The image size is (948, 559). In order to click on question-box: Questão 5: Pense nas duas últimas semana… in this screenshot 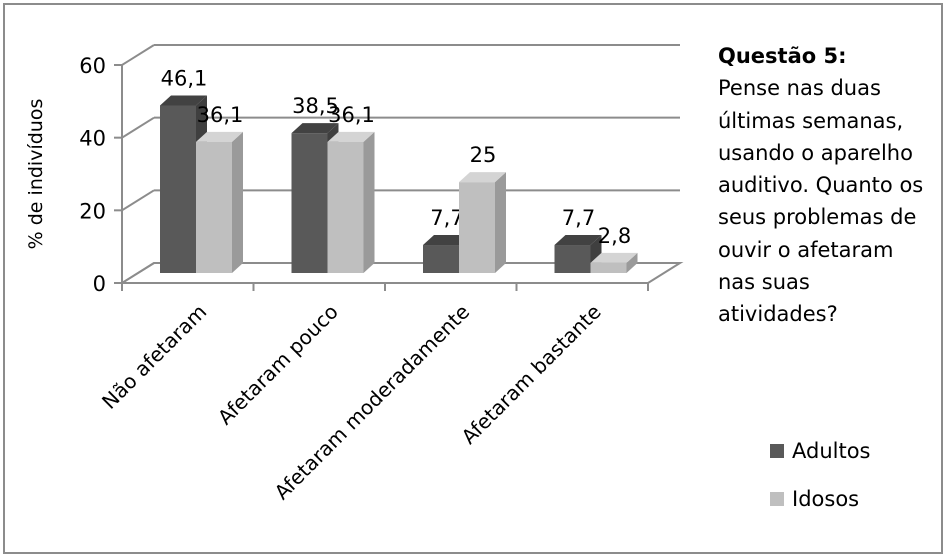, I will do `click(825, 185)`.